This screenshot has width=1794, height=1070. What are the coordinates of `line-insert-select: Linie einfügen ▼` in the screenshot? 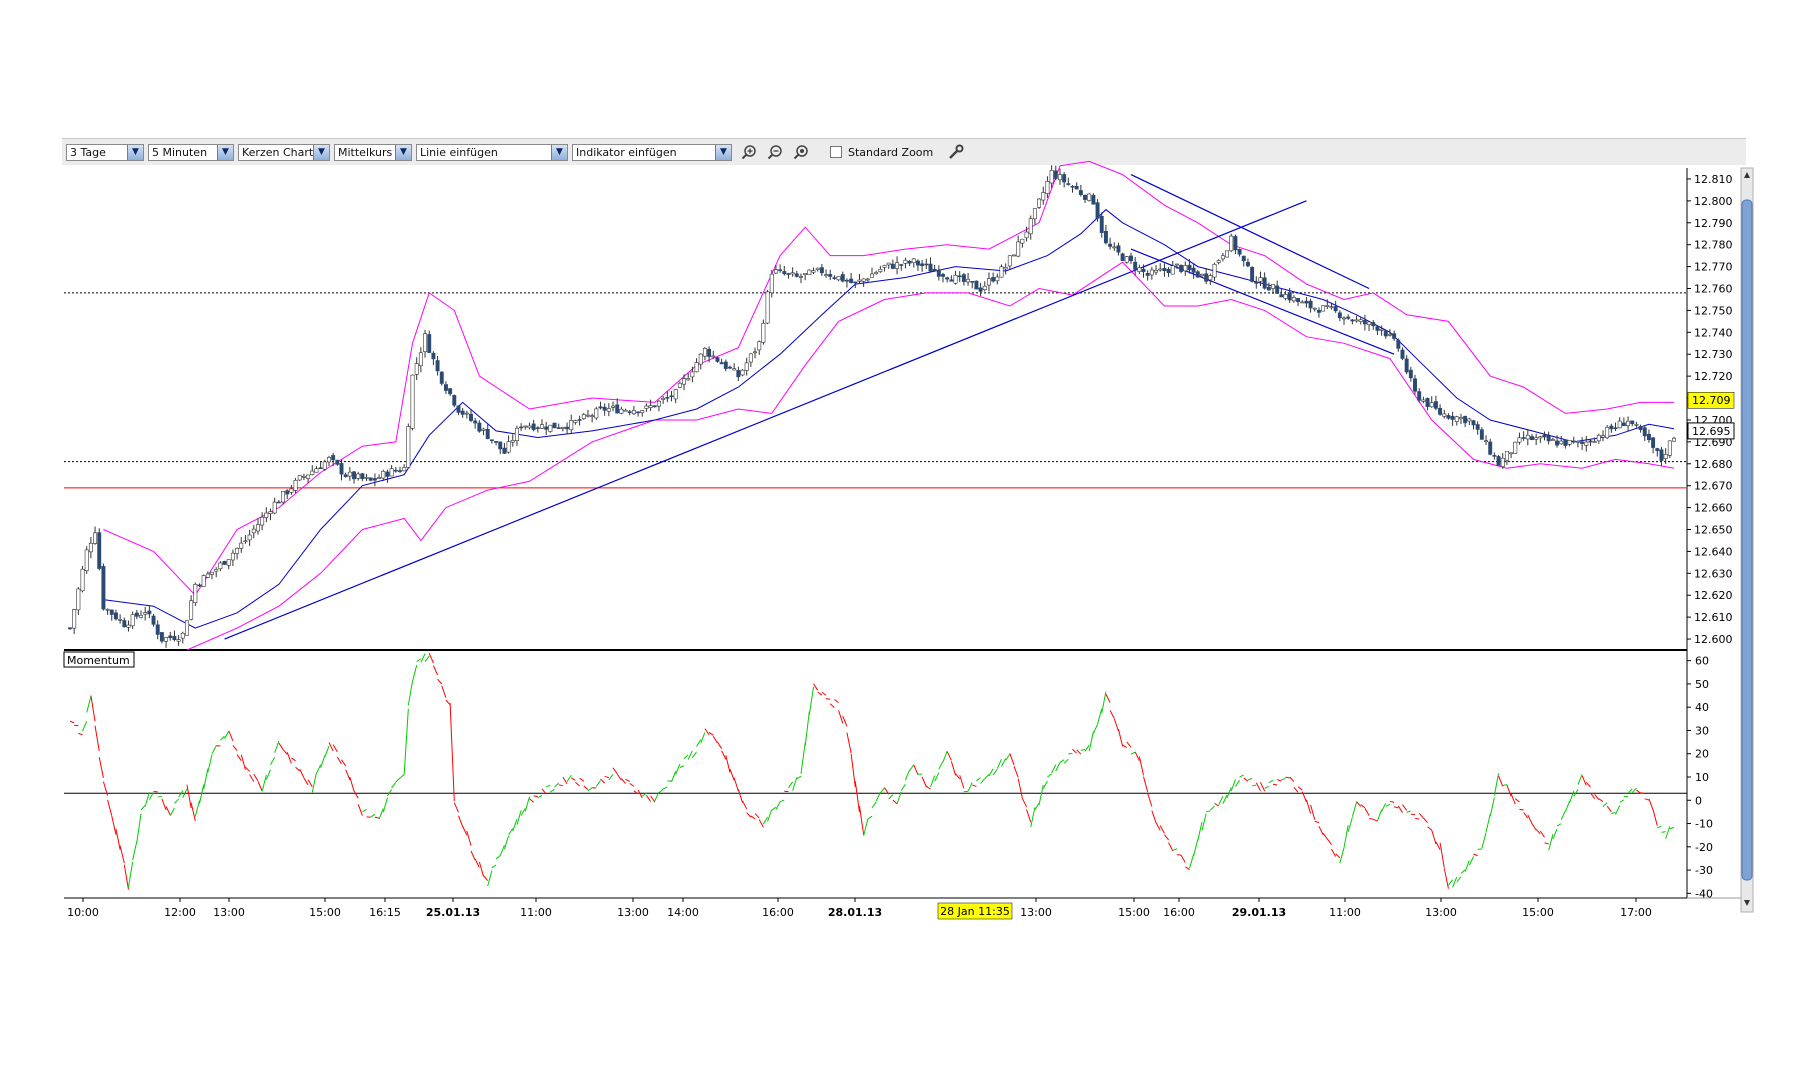 It's located at (492, 152).